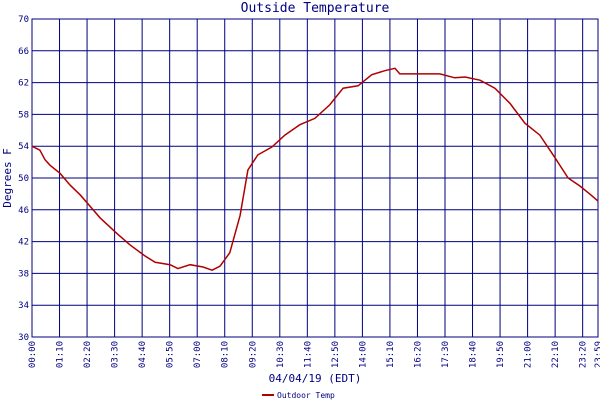  What do you see at coordinates (23, 147) in the screenshot?
I see `y-tick-label: 54` at bounding box center [23, 147].